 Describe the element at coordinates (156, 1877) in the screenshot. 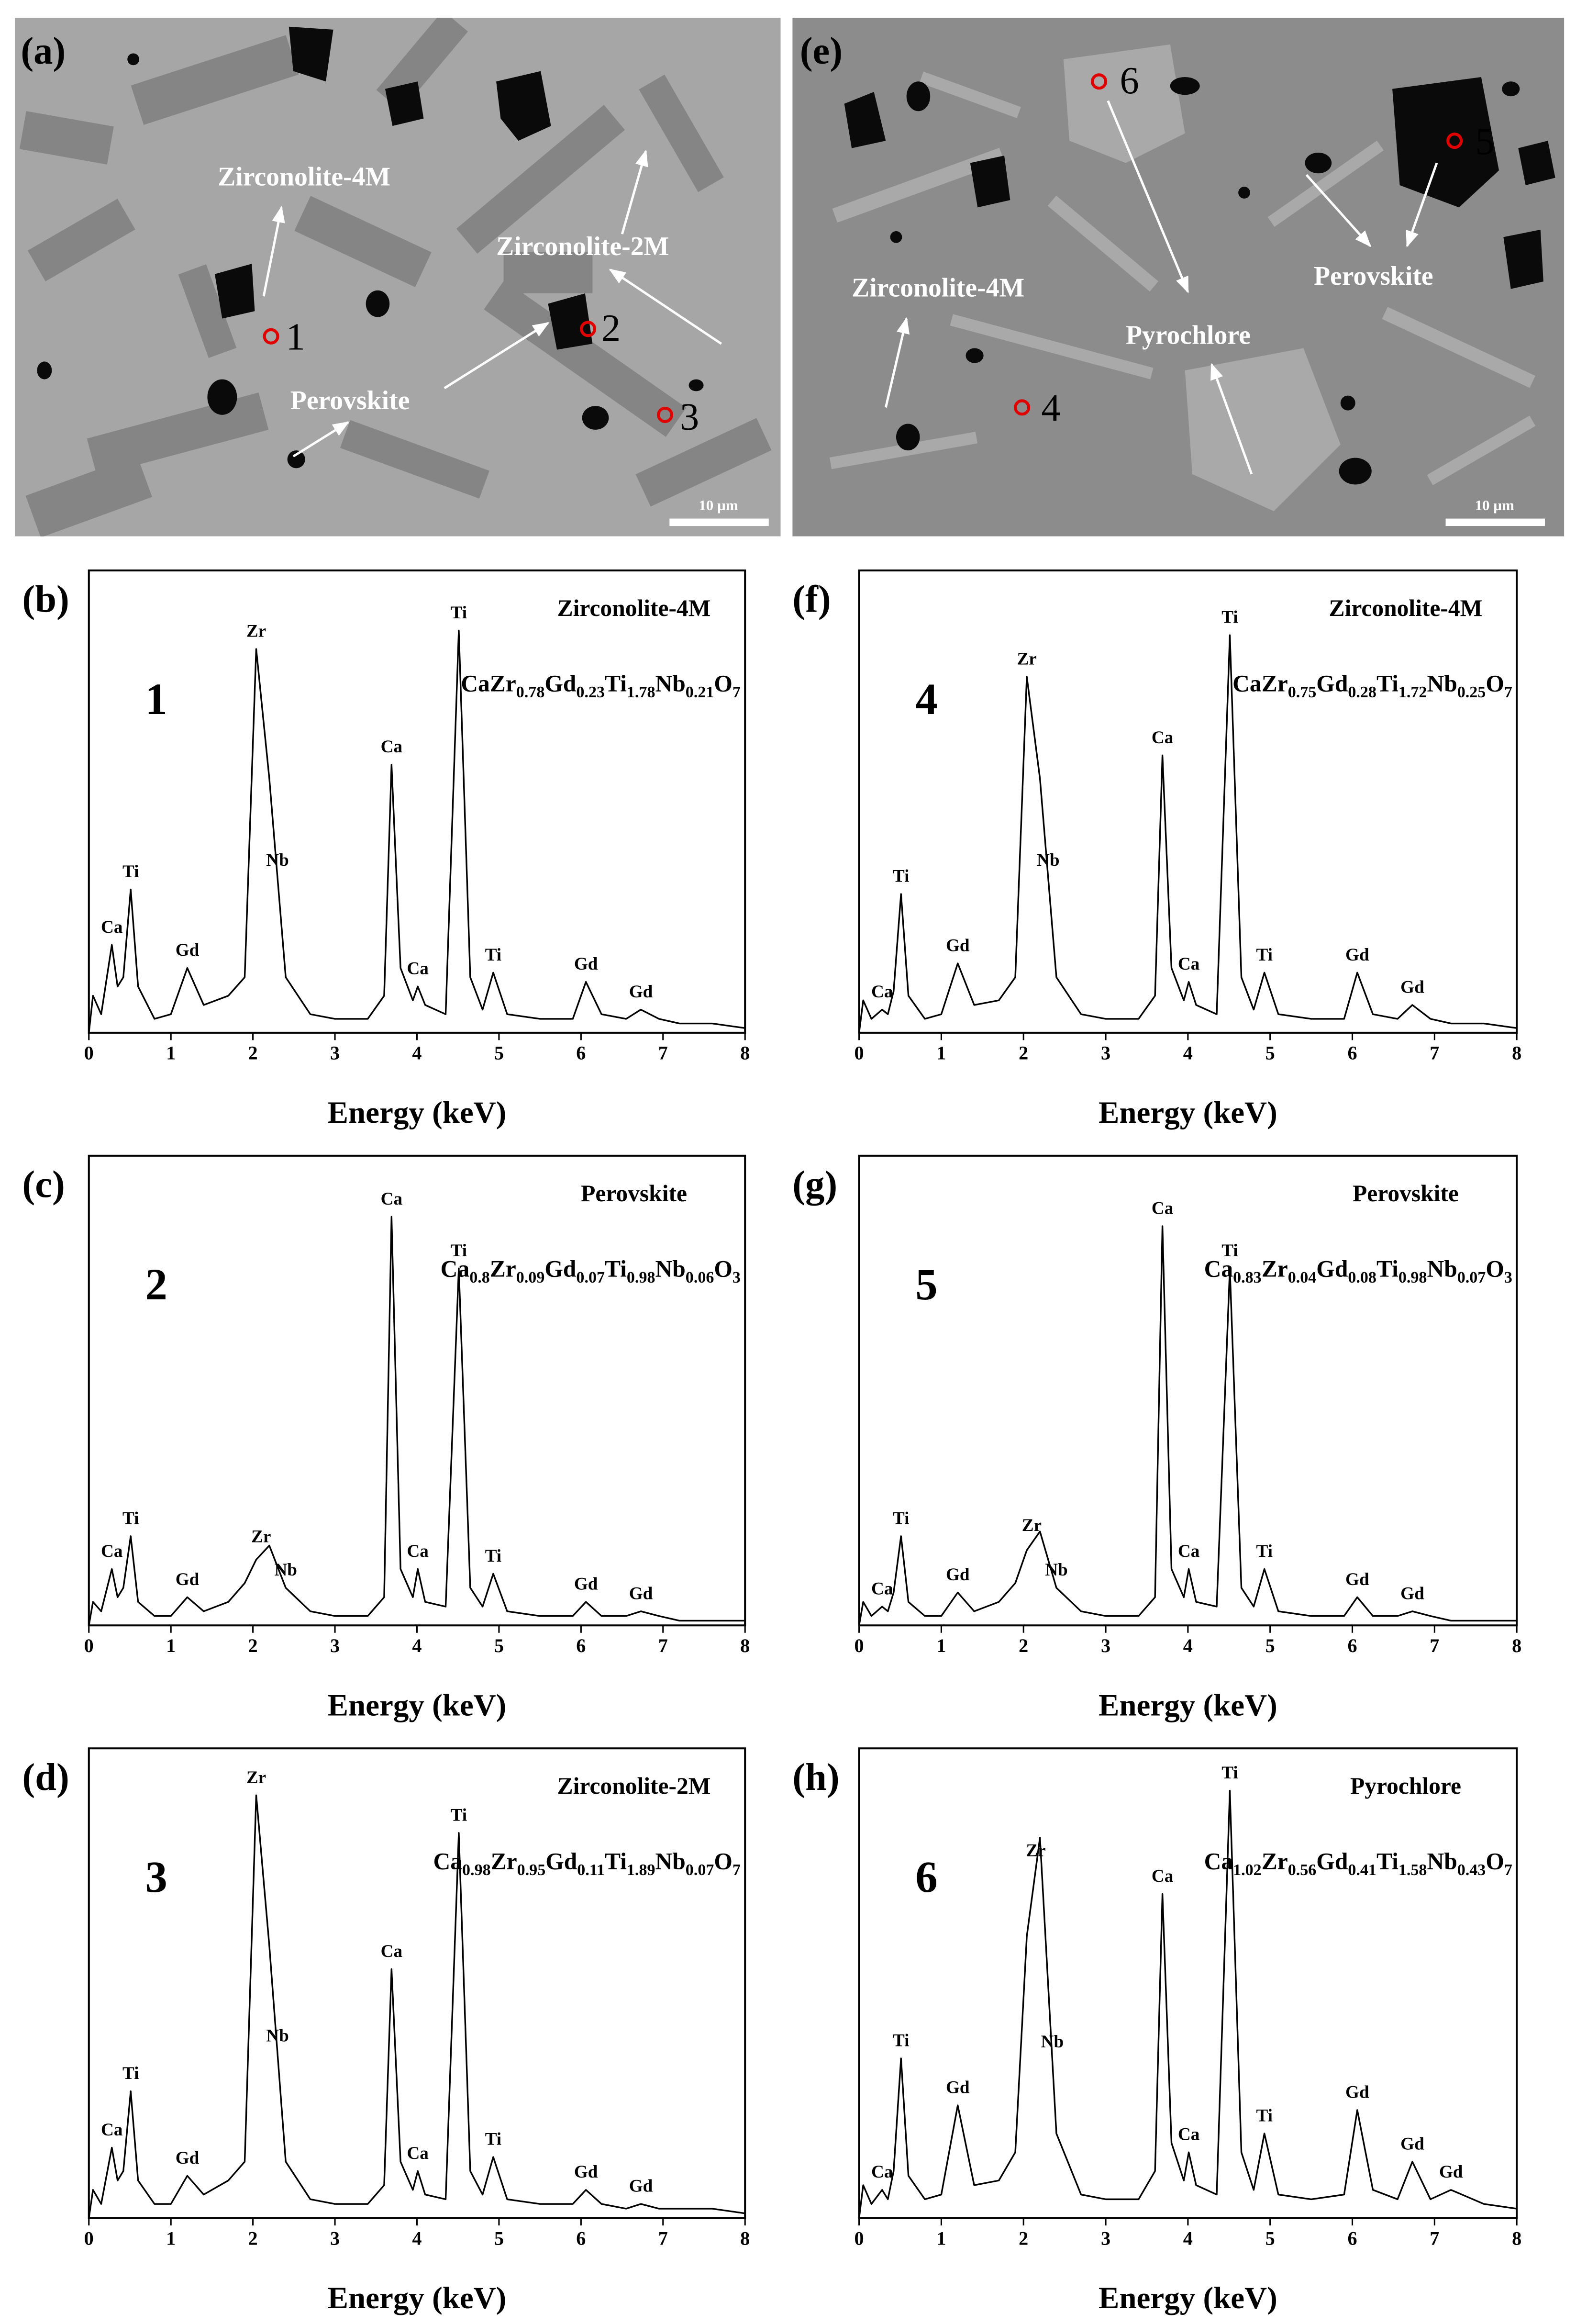

I see `point-label: 3` at that location.